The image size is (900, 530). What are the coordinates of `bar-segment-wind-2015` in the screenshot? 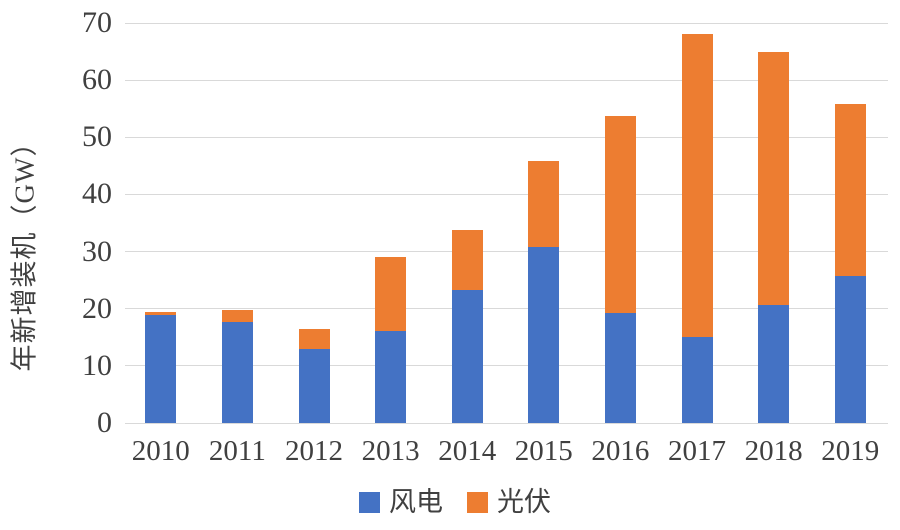 It's located at (544, 335).